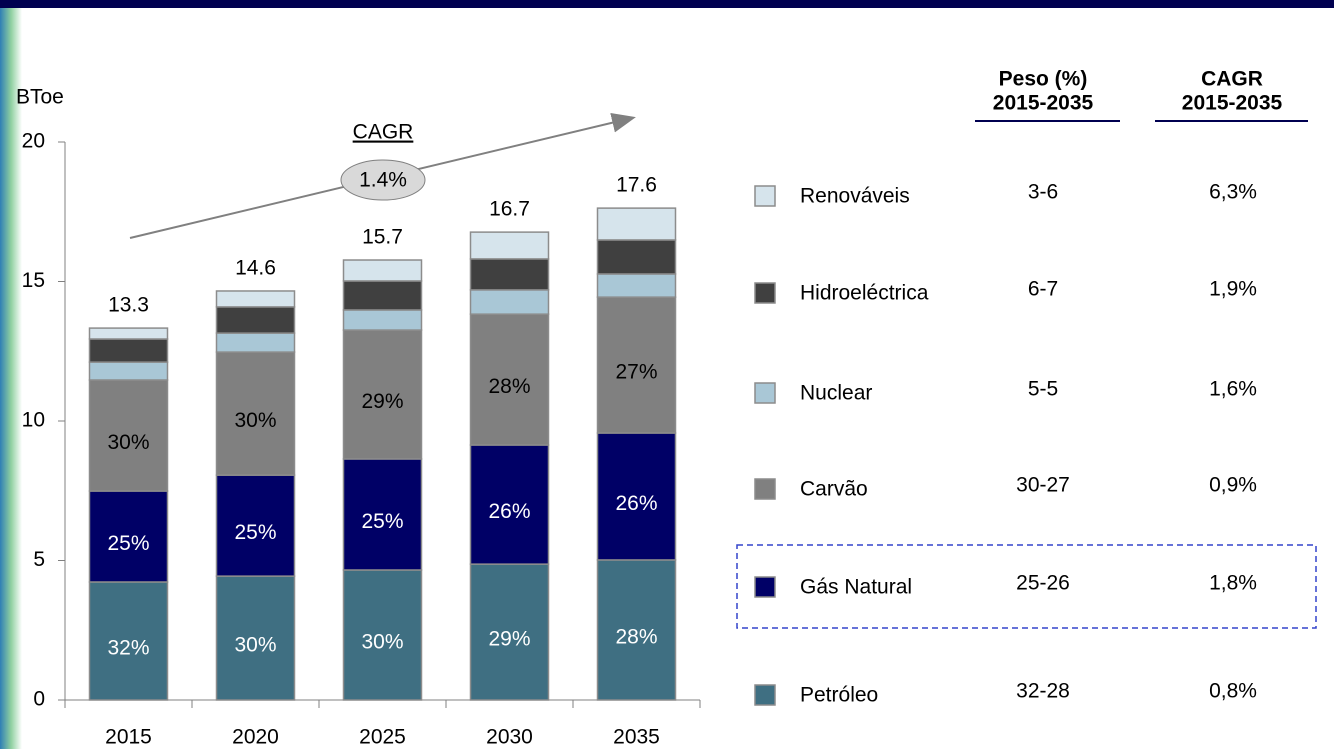 The width and height of the screenshot is (1334, 749). Describe the element at coordinates (1043, 485) in the screenshot. I see `peso-cell: 30-27` at that location.